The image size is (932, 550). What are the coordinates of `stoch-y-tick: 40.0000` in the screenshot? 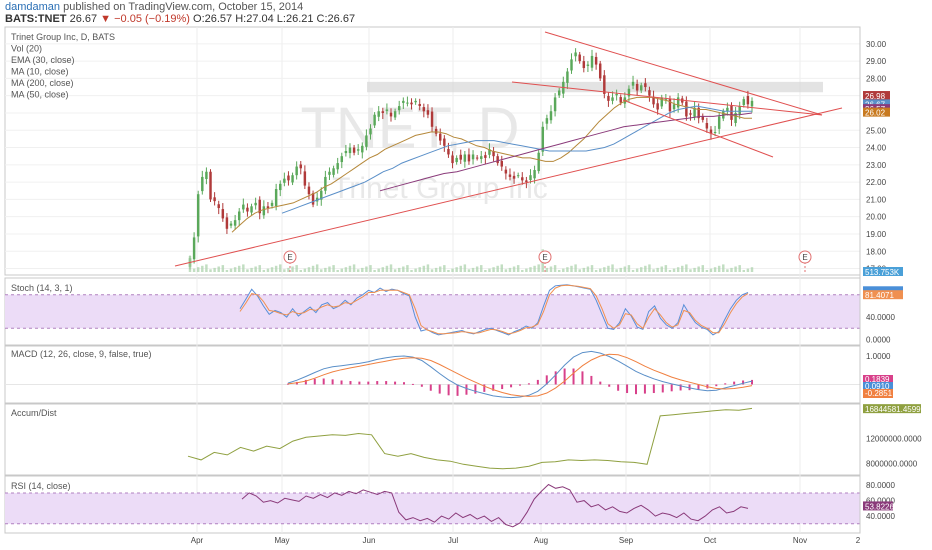 It's located at (880, 317).